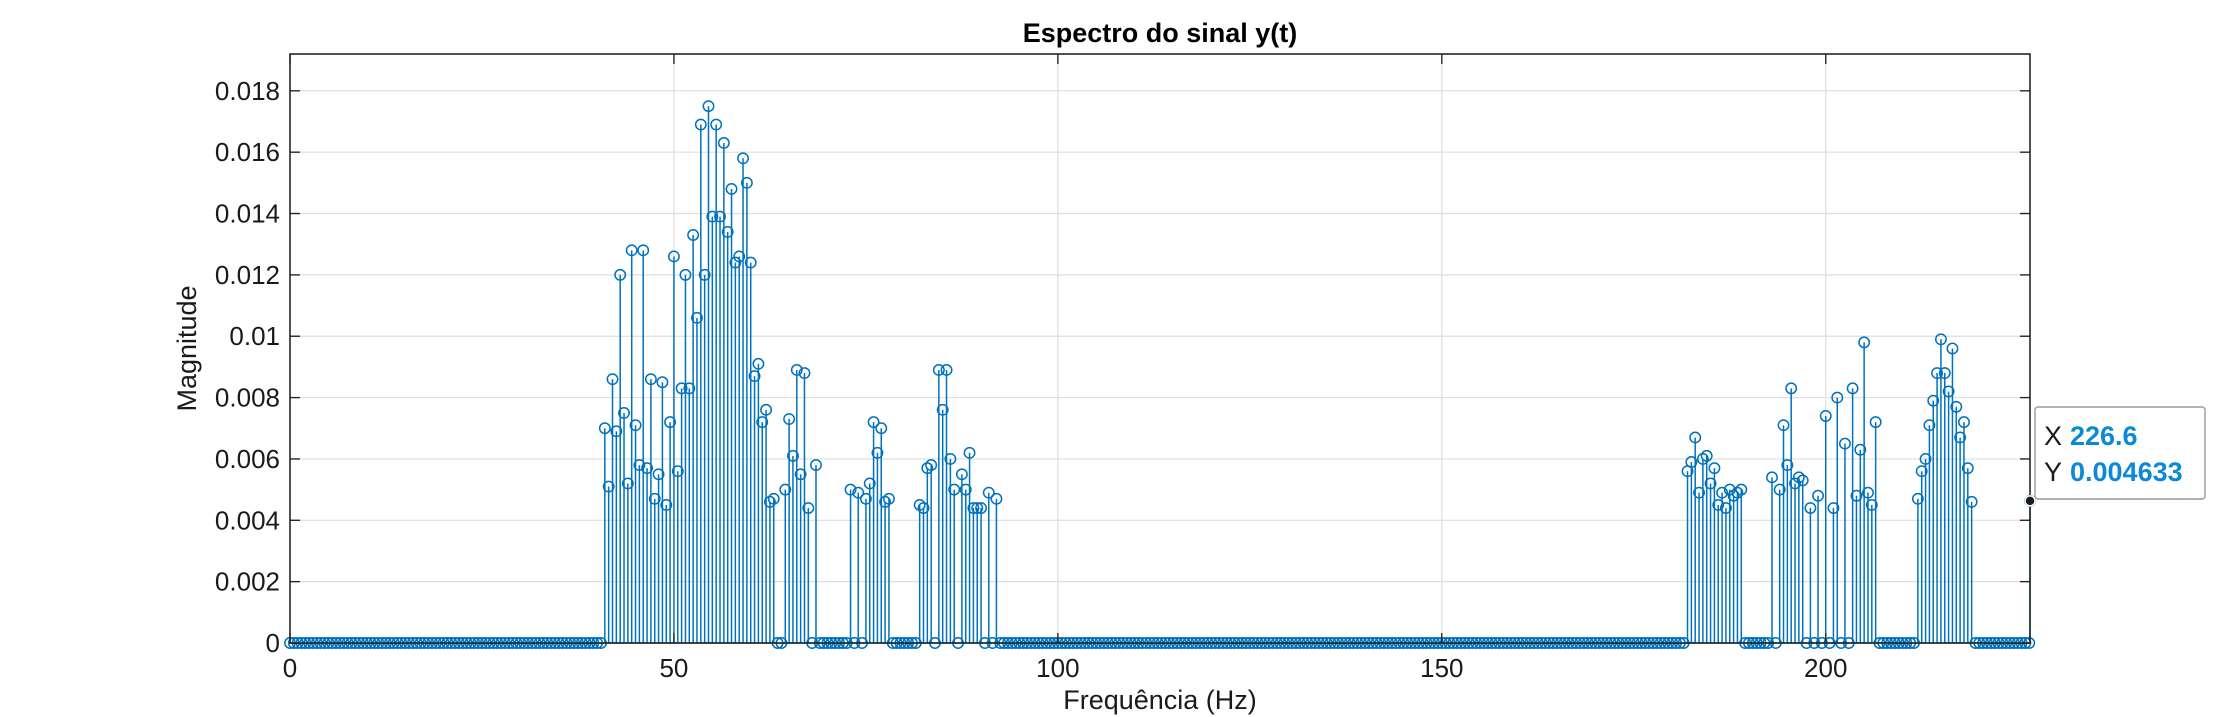 The height and width of the screenshot is (717, 2219). Describe the element at coordinates (2126, 472) in the screenshot. I see `datatip-y-value: 0.004633` at that location.